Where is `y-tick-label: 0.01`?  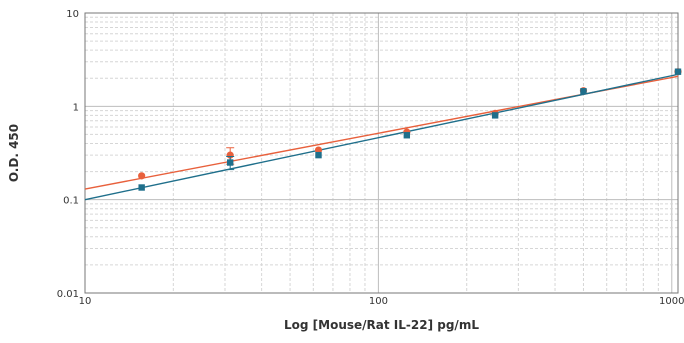
y-tick-label: 0.01 is located at coordinates (68, 294).